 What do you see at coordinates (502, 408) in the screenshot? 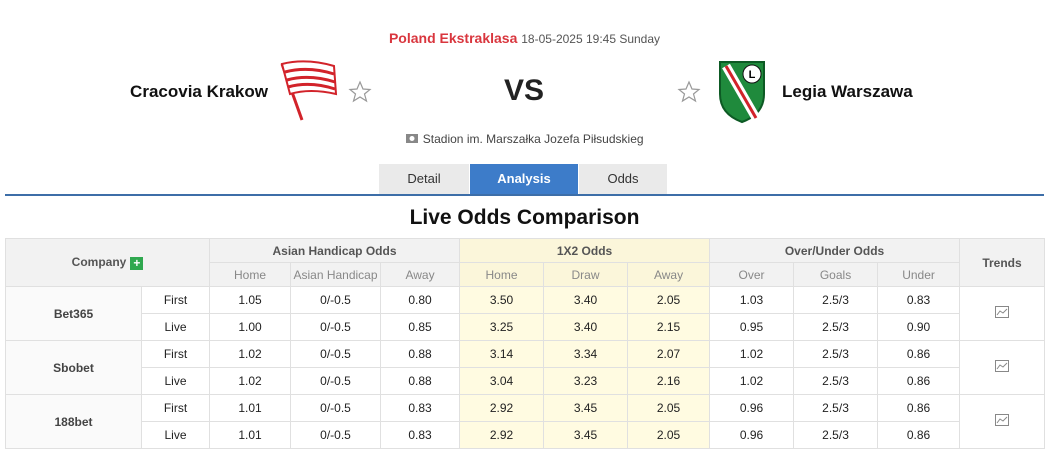
I see `odds-value: 2.92` at bounding box center [502, 408].